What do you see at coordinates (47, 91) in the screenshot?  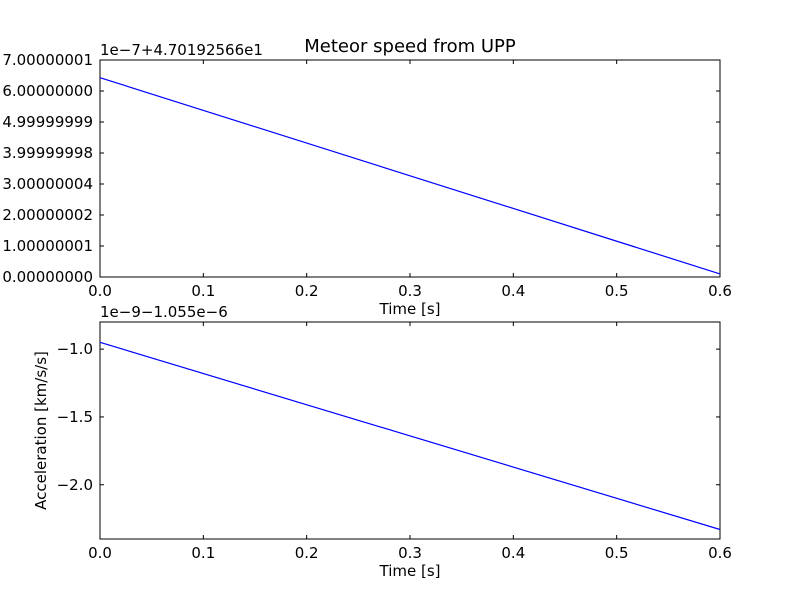 I see `y-tick-label: 6.00000000` at bounding box center [47, 91].